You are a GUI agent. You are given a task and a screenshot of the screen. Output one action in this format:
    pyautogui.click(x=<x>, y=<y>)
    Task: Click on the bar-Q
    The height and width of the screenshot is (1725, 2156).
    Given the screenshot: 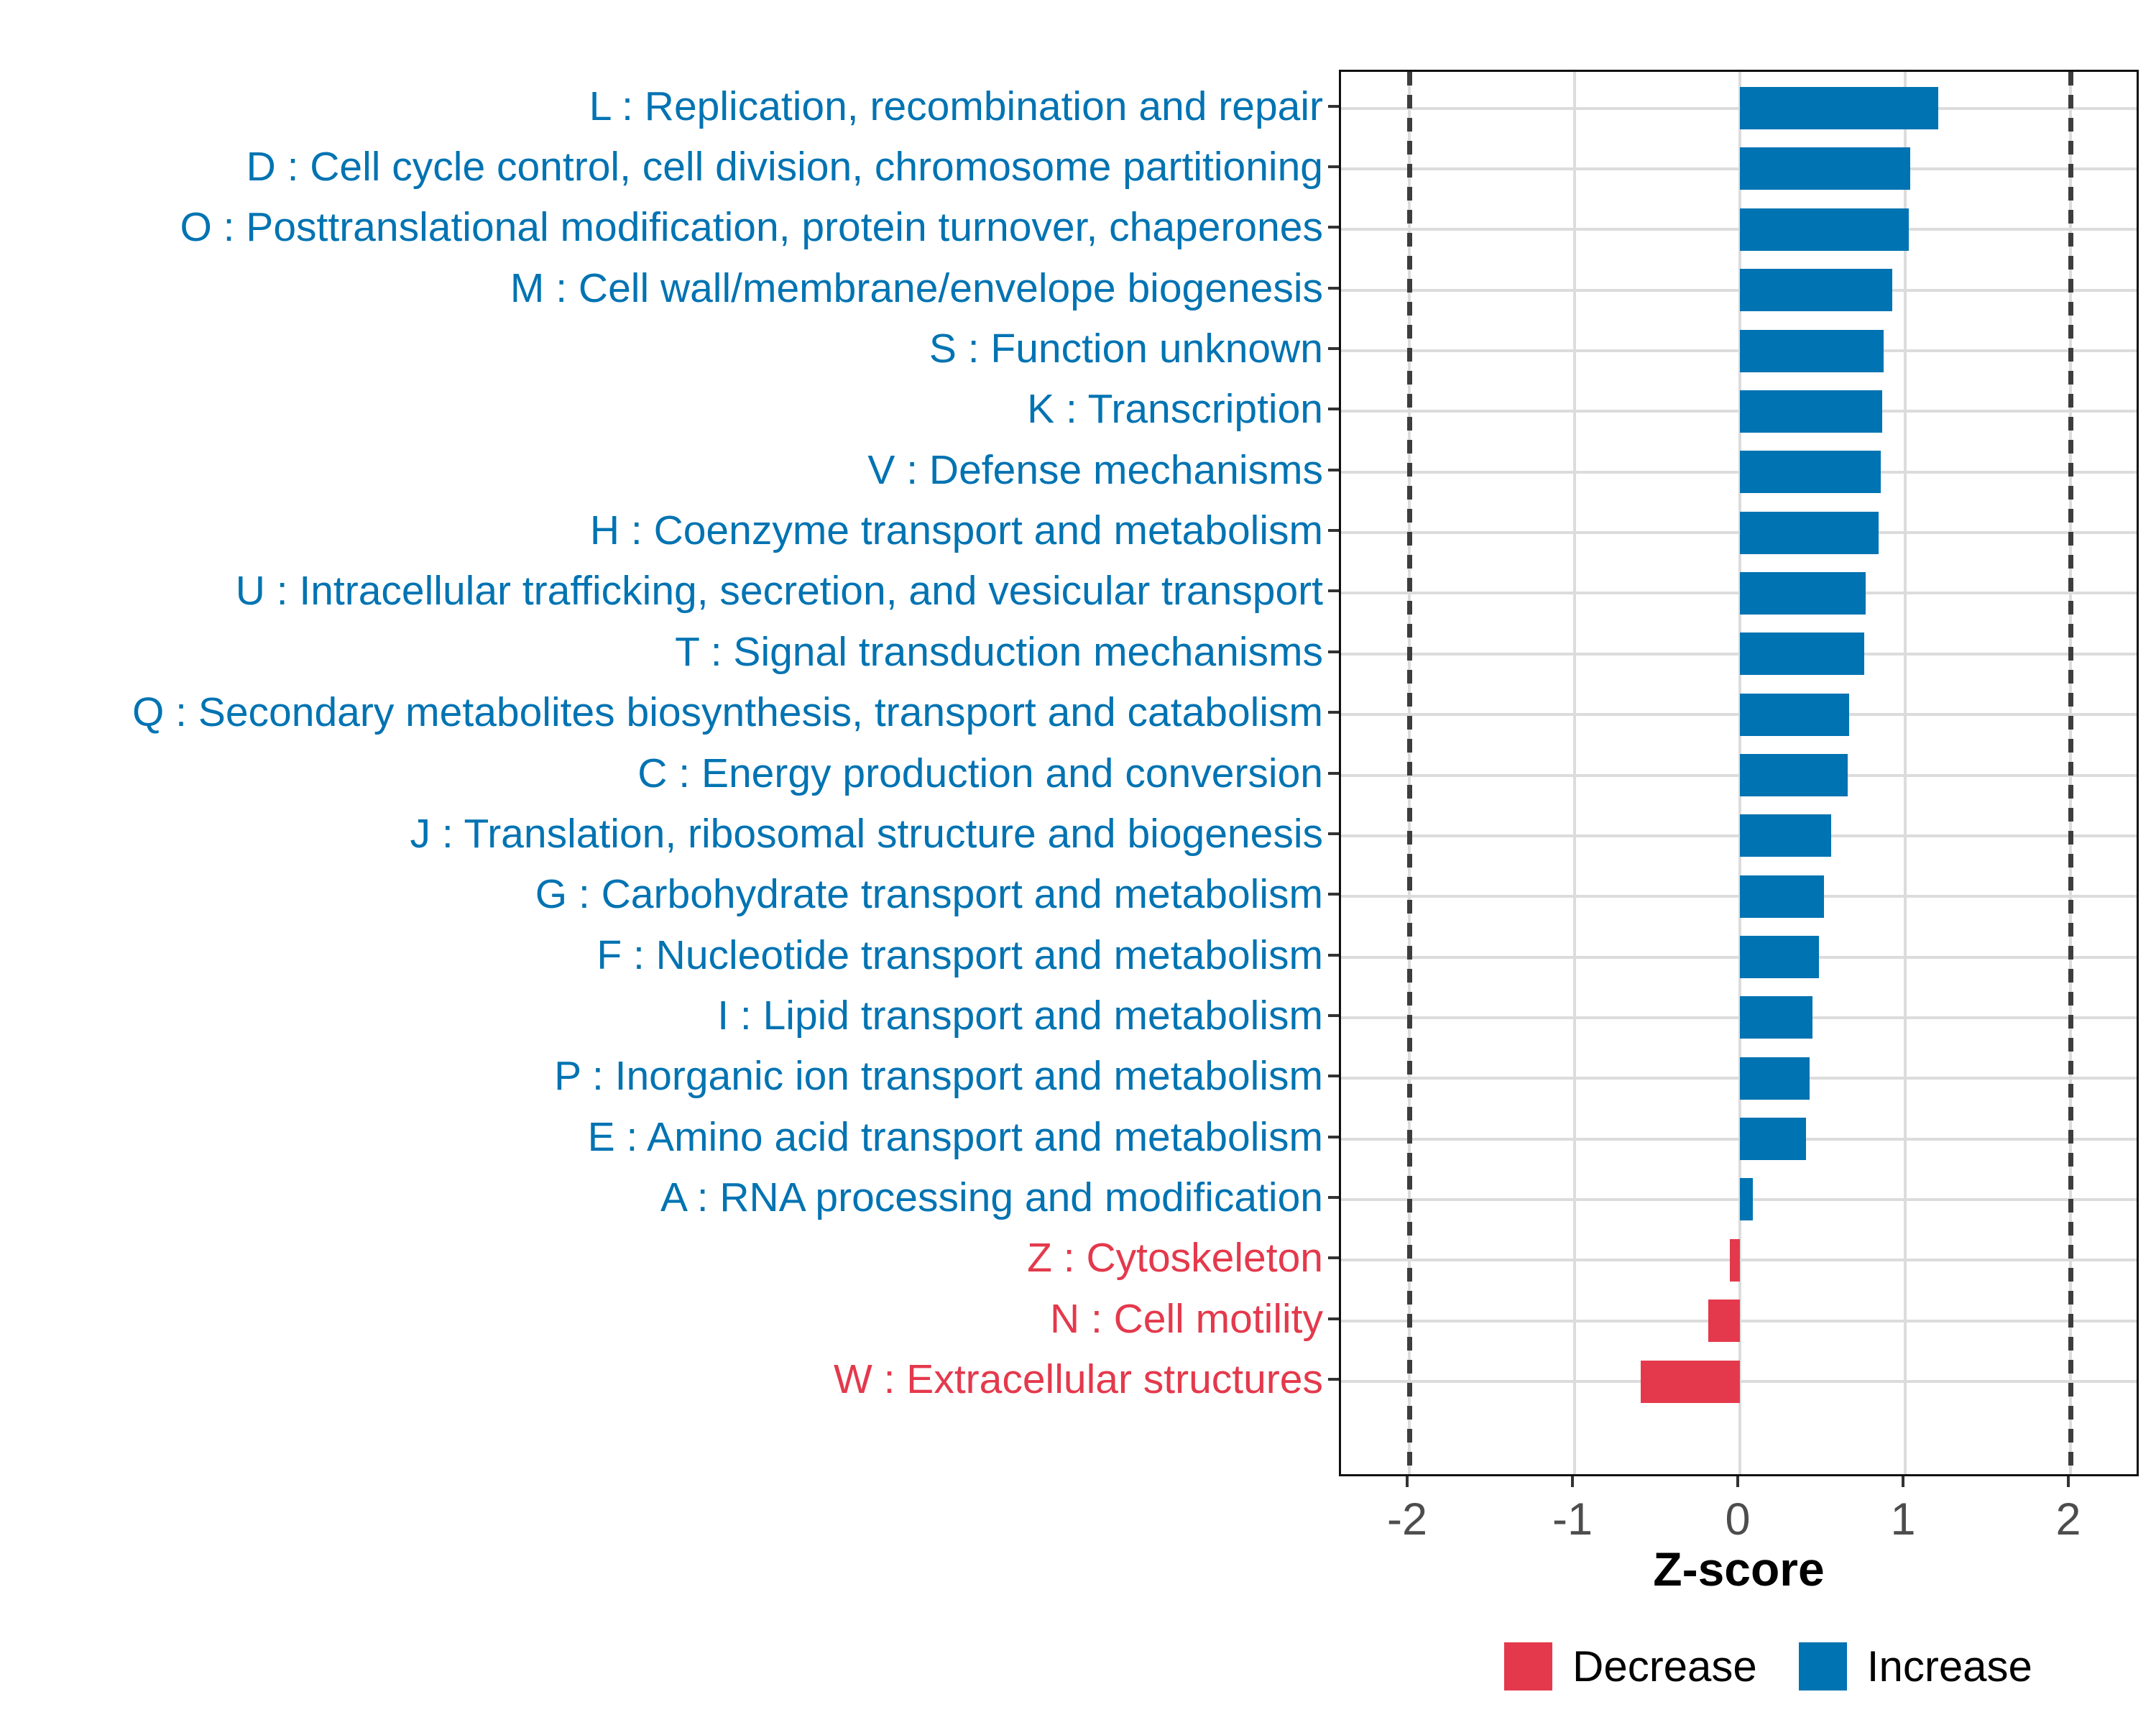 What is the action you would take?
    pyautogui.click(x=1794, y=714)
    